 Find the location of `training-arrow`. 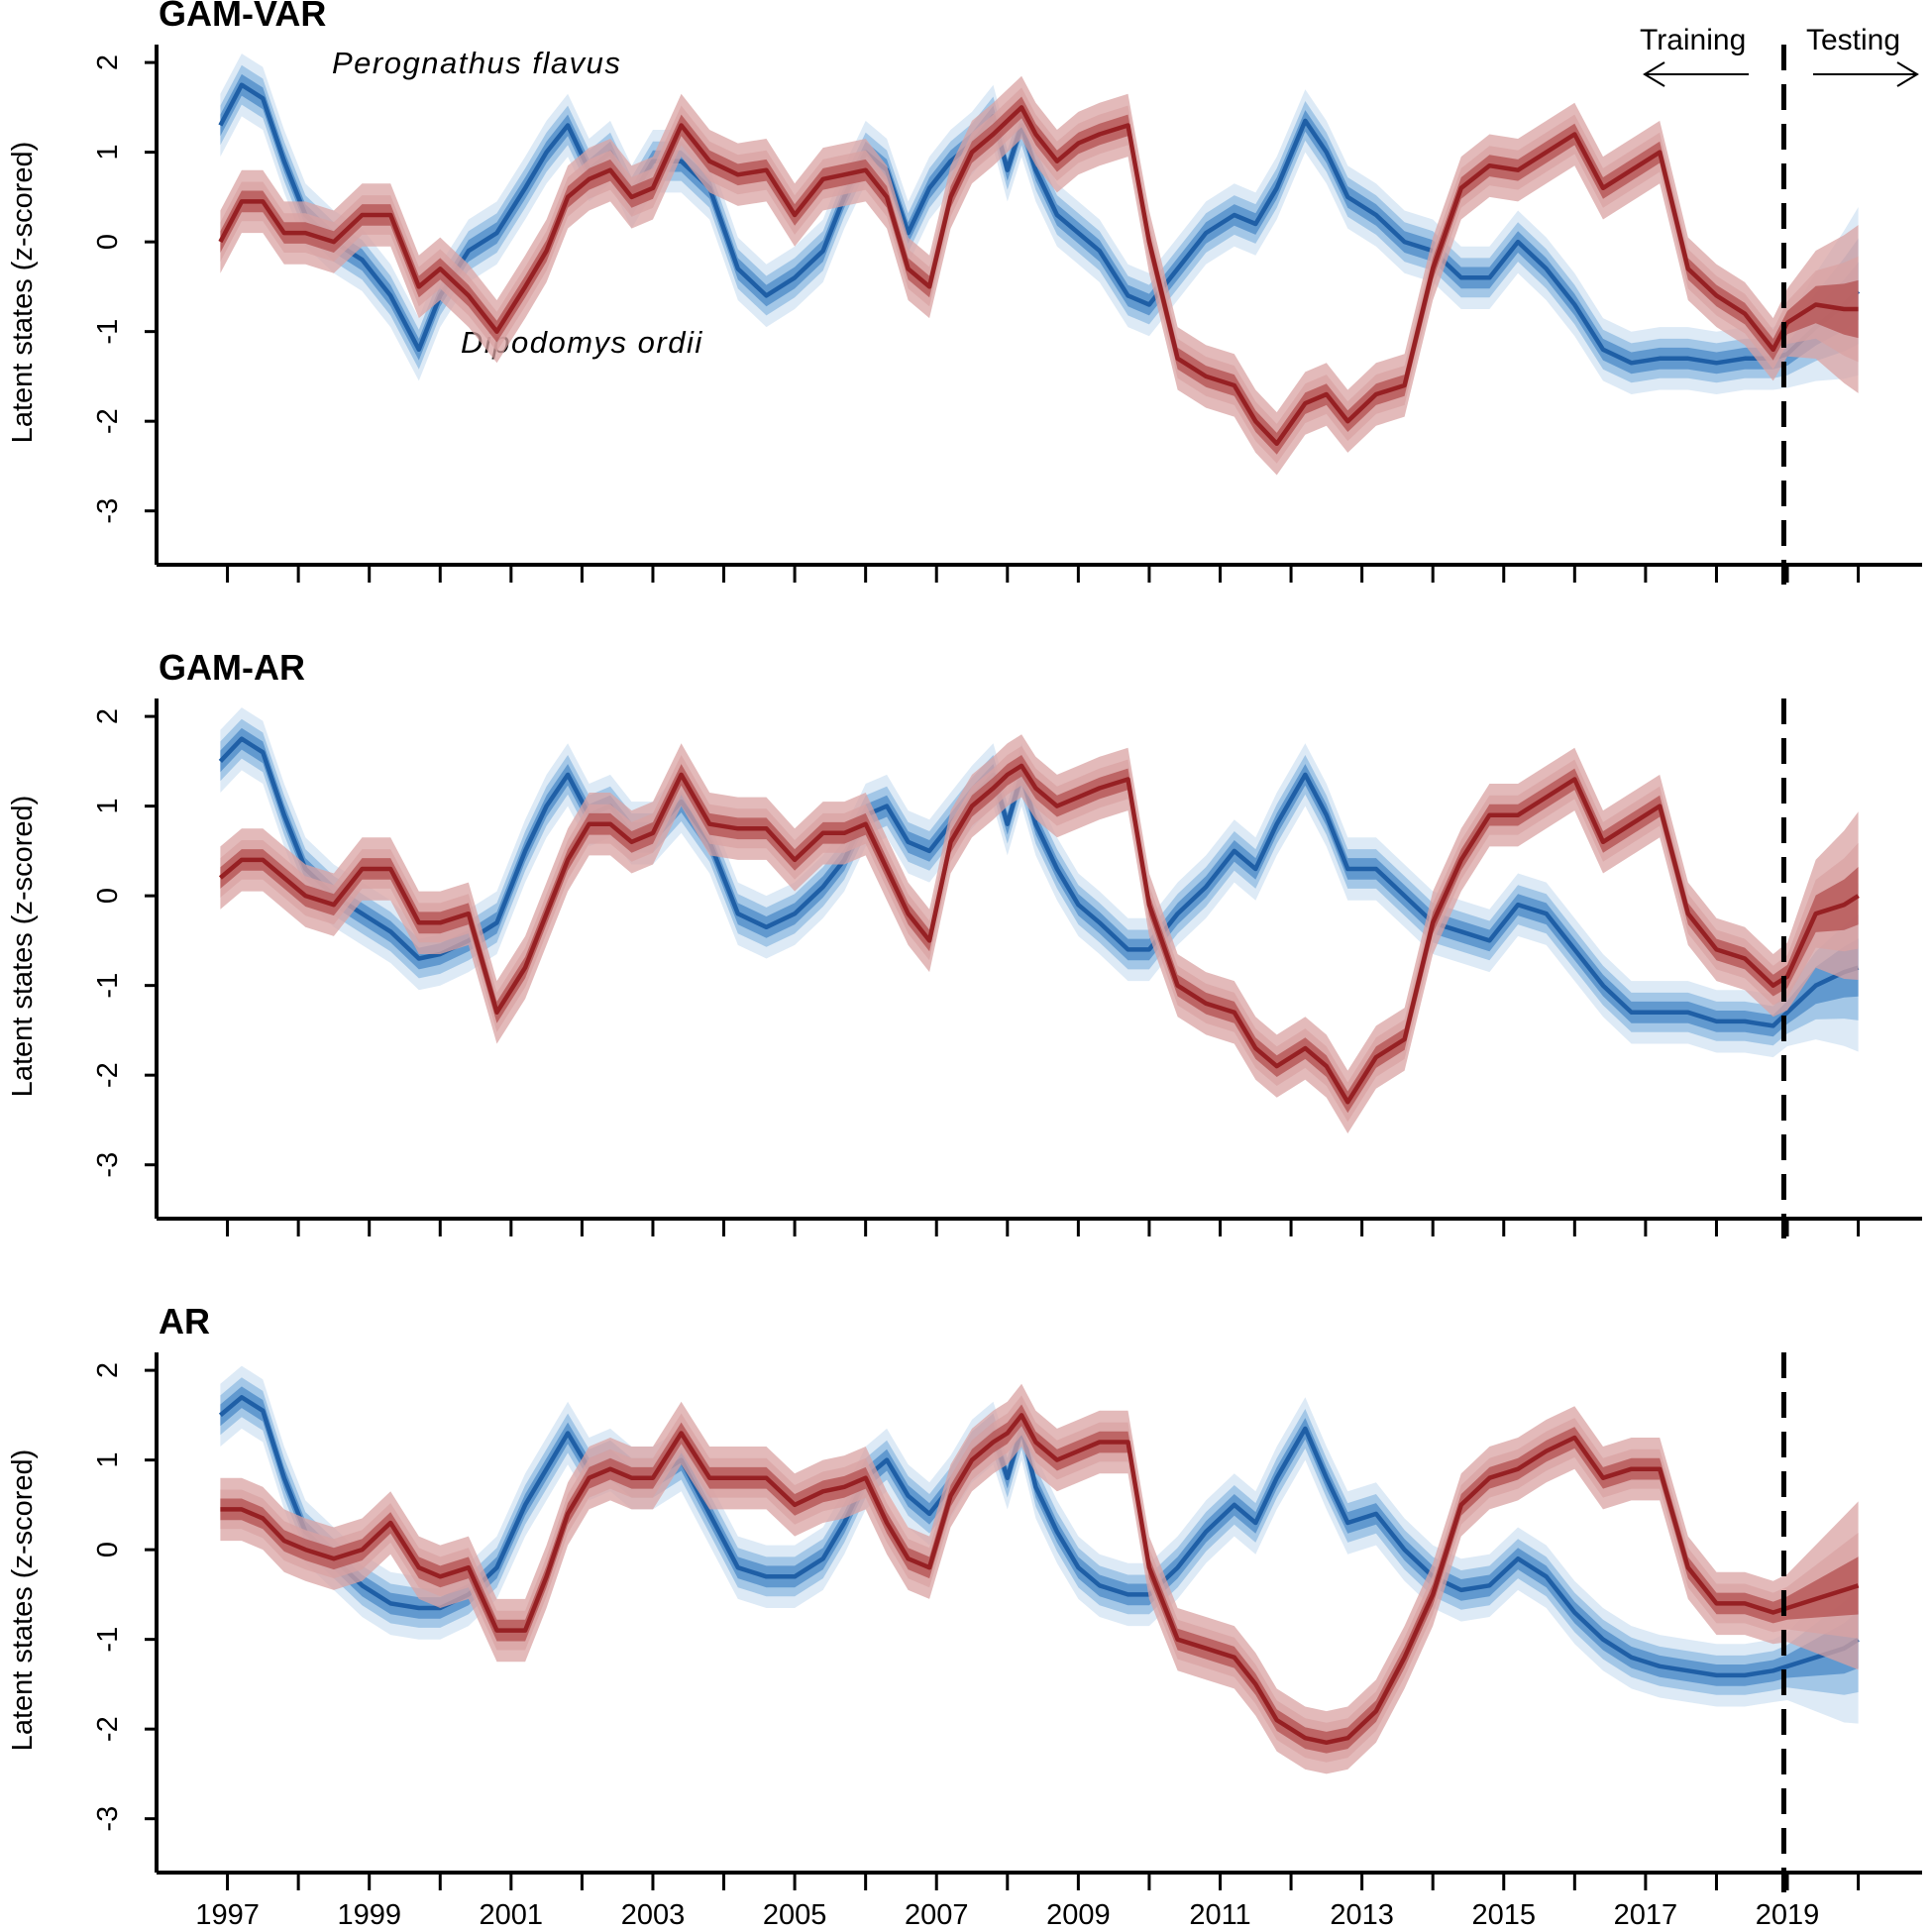

training-arrow is located at coordinates (1696, 74).